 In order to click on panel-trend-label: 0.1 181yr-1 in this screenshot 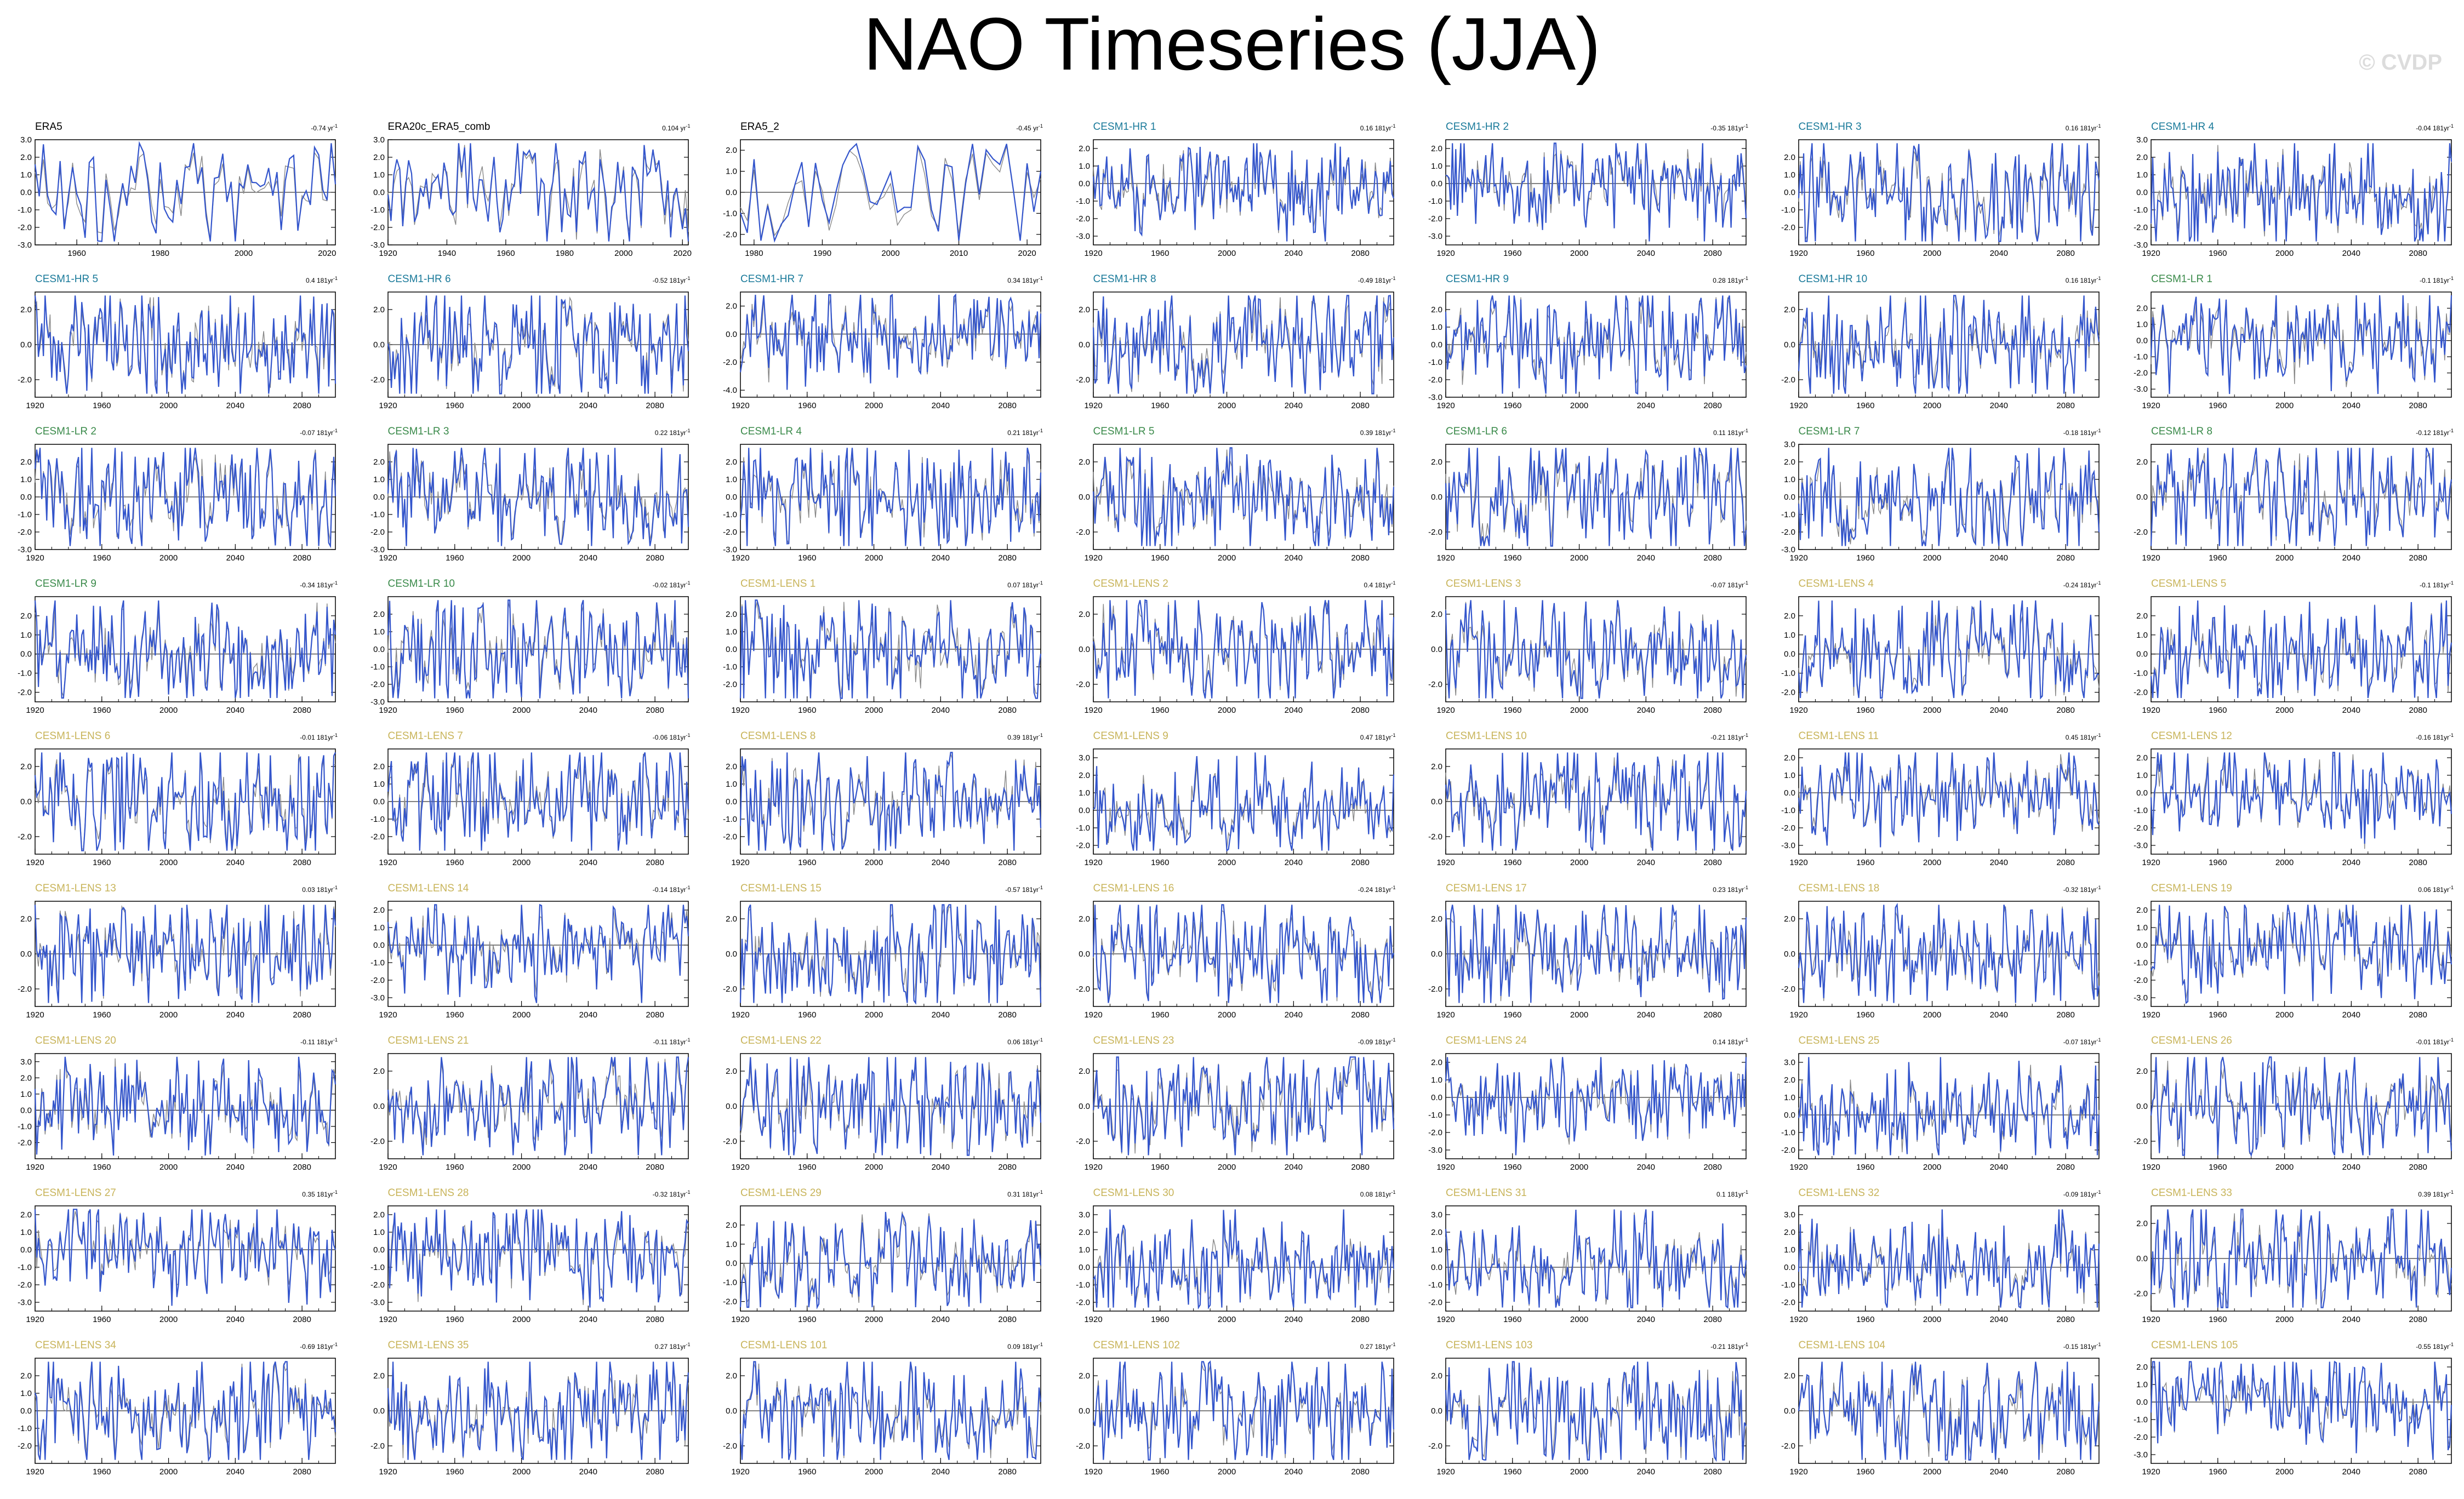, I will do `click(1732, 1193)`.